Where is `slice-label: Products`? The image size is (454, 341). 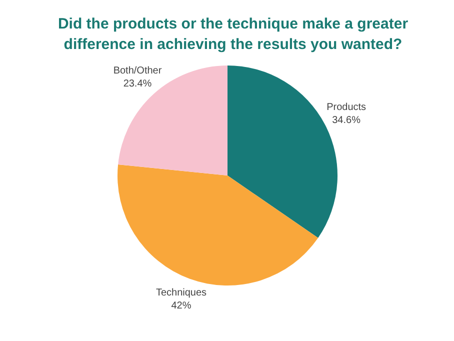
slice-label: Products is located at coordinates (346, 107).